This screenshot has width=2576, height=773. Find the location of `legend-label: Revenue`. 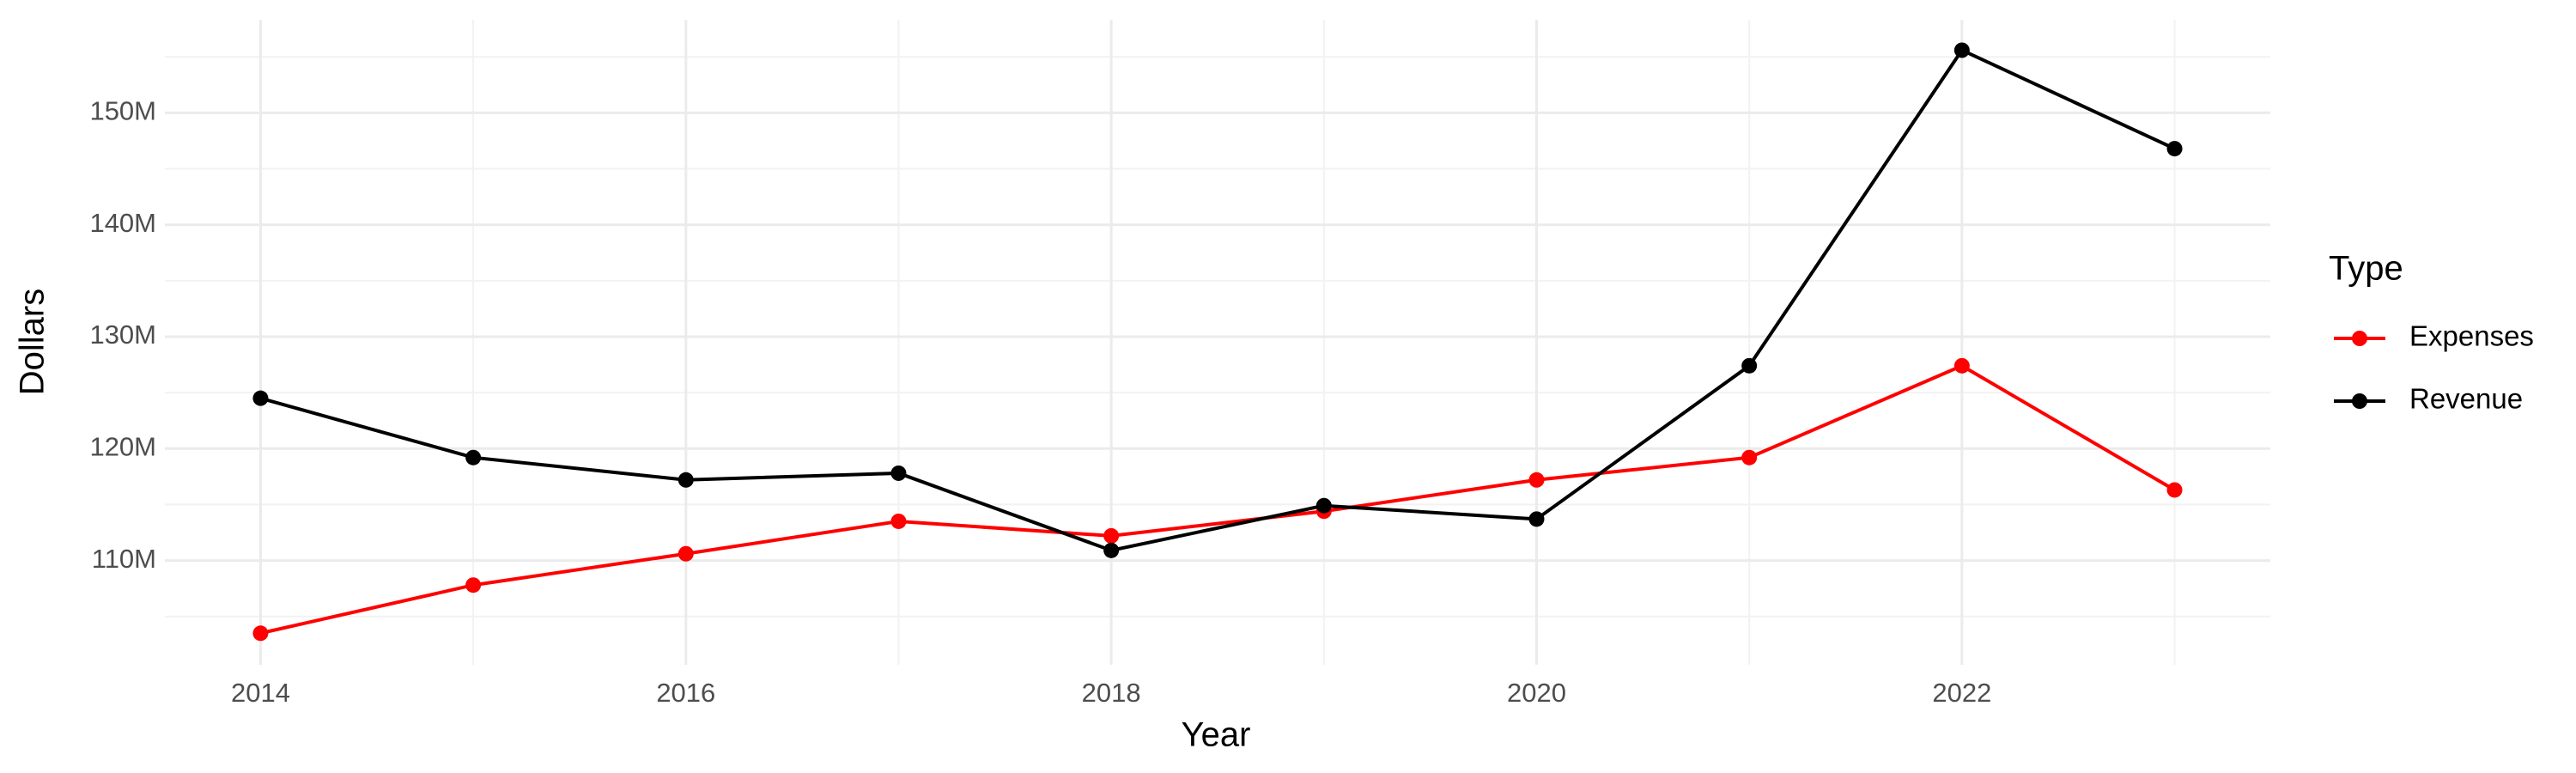

legend-label: Revenue is located at coordinates (2466, 399).